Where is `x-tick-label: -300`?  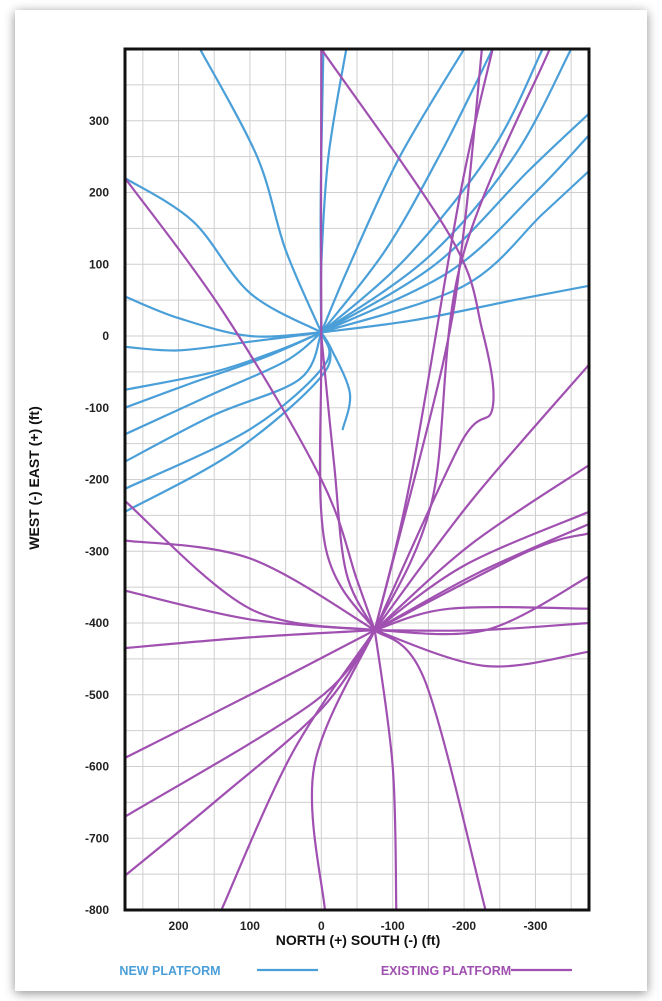 x-tick-label: -300 is located at coordinates (535, 926).